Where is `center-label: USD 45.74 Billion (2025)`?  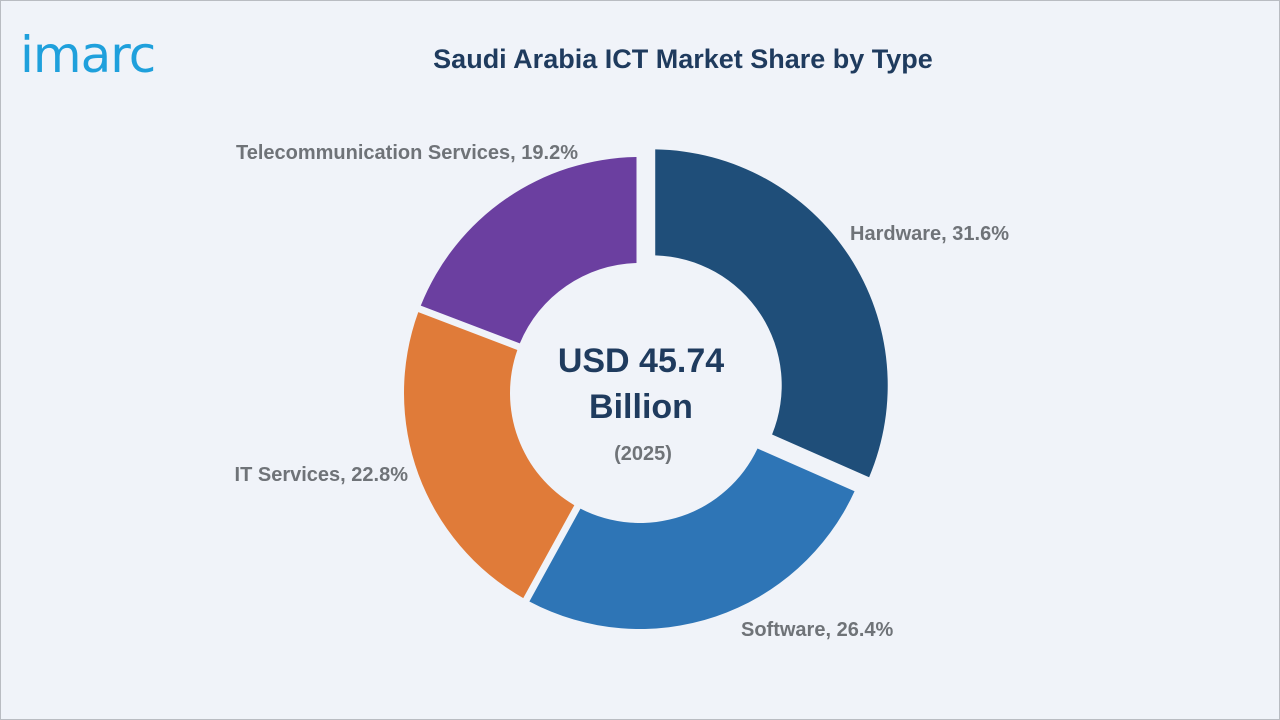 center-label: USD 45.74 Billion (2025) is located at coordinates (641, 403).